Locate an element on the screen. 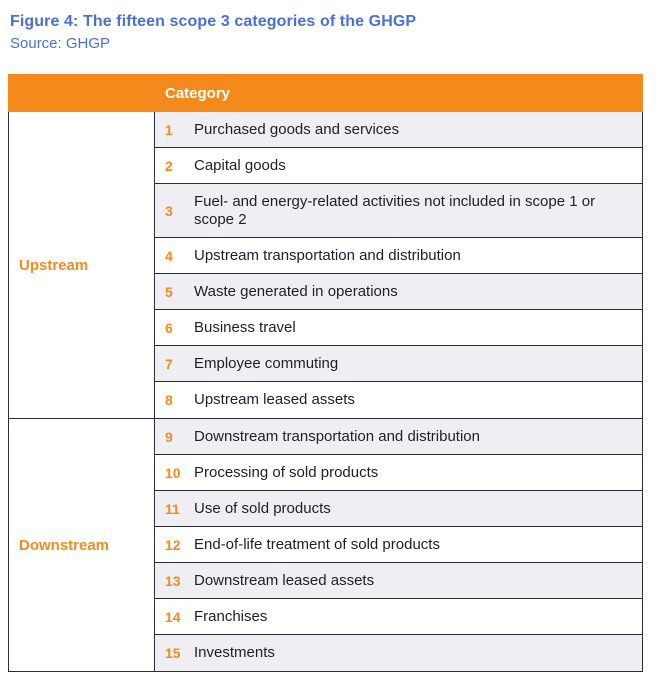 This screenshot has height=690, width=667. row-number: 2 is located at coordinates (169, 165).